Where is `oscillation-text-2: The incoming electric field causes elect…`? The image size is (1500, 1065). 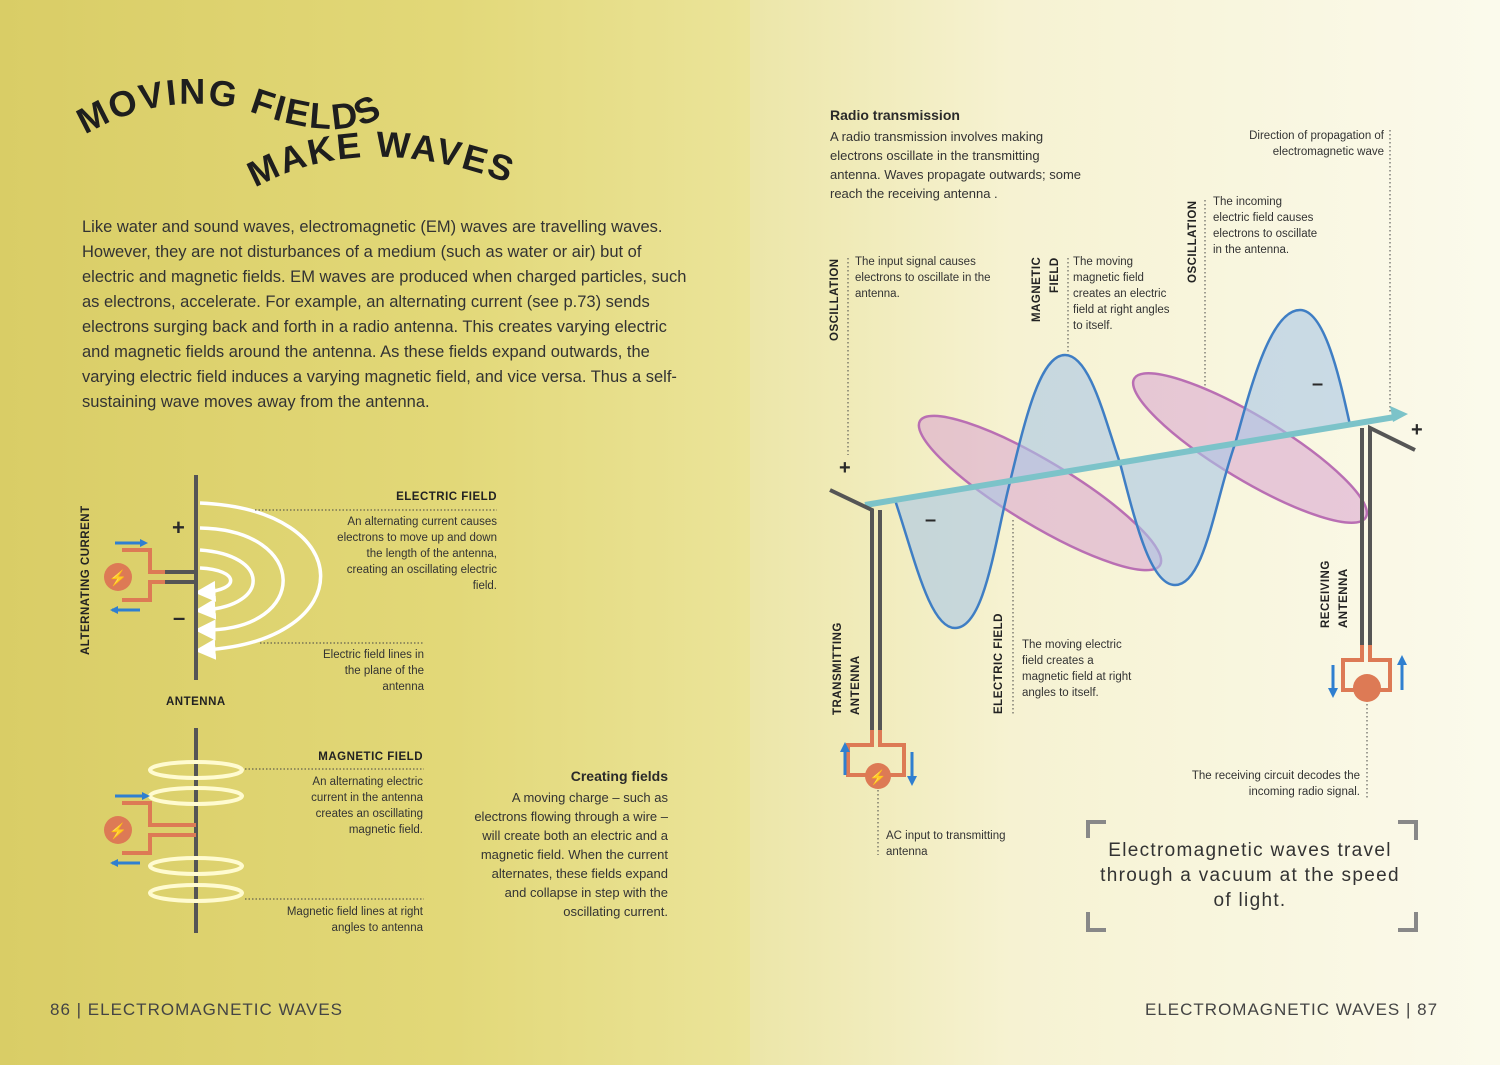 oscillation-text-2: The incoming electric field causes elect… is located at coordinates (1265, 226).